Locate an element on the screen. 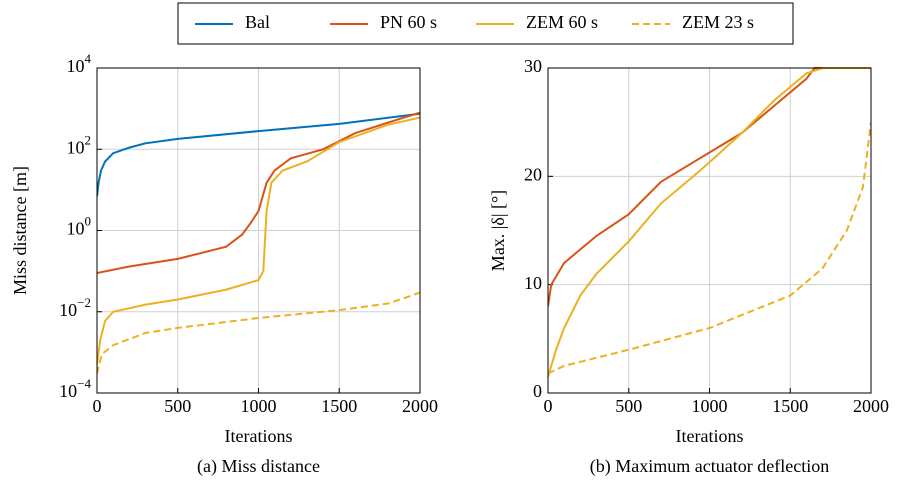  y-tick-label: 10⁻² is located at coordinates (75, 307).